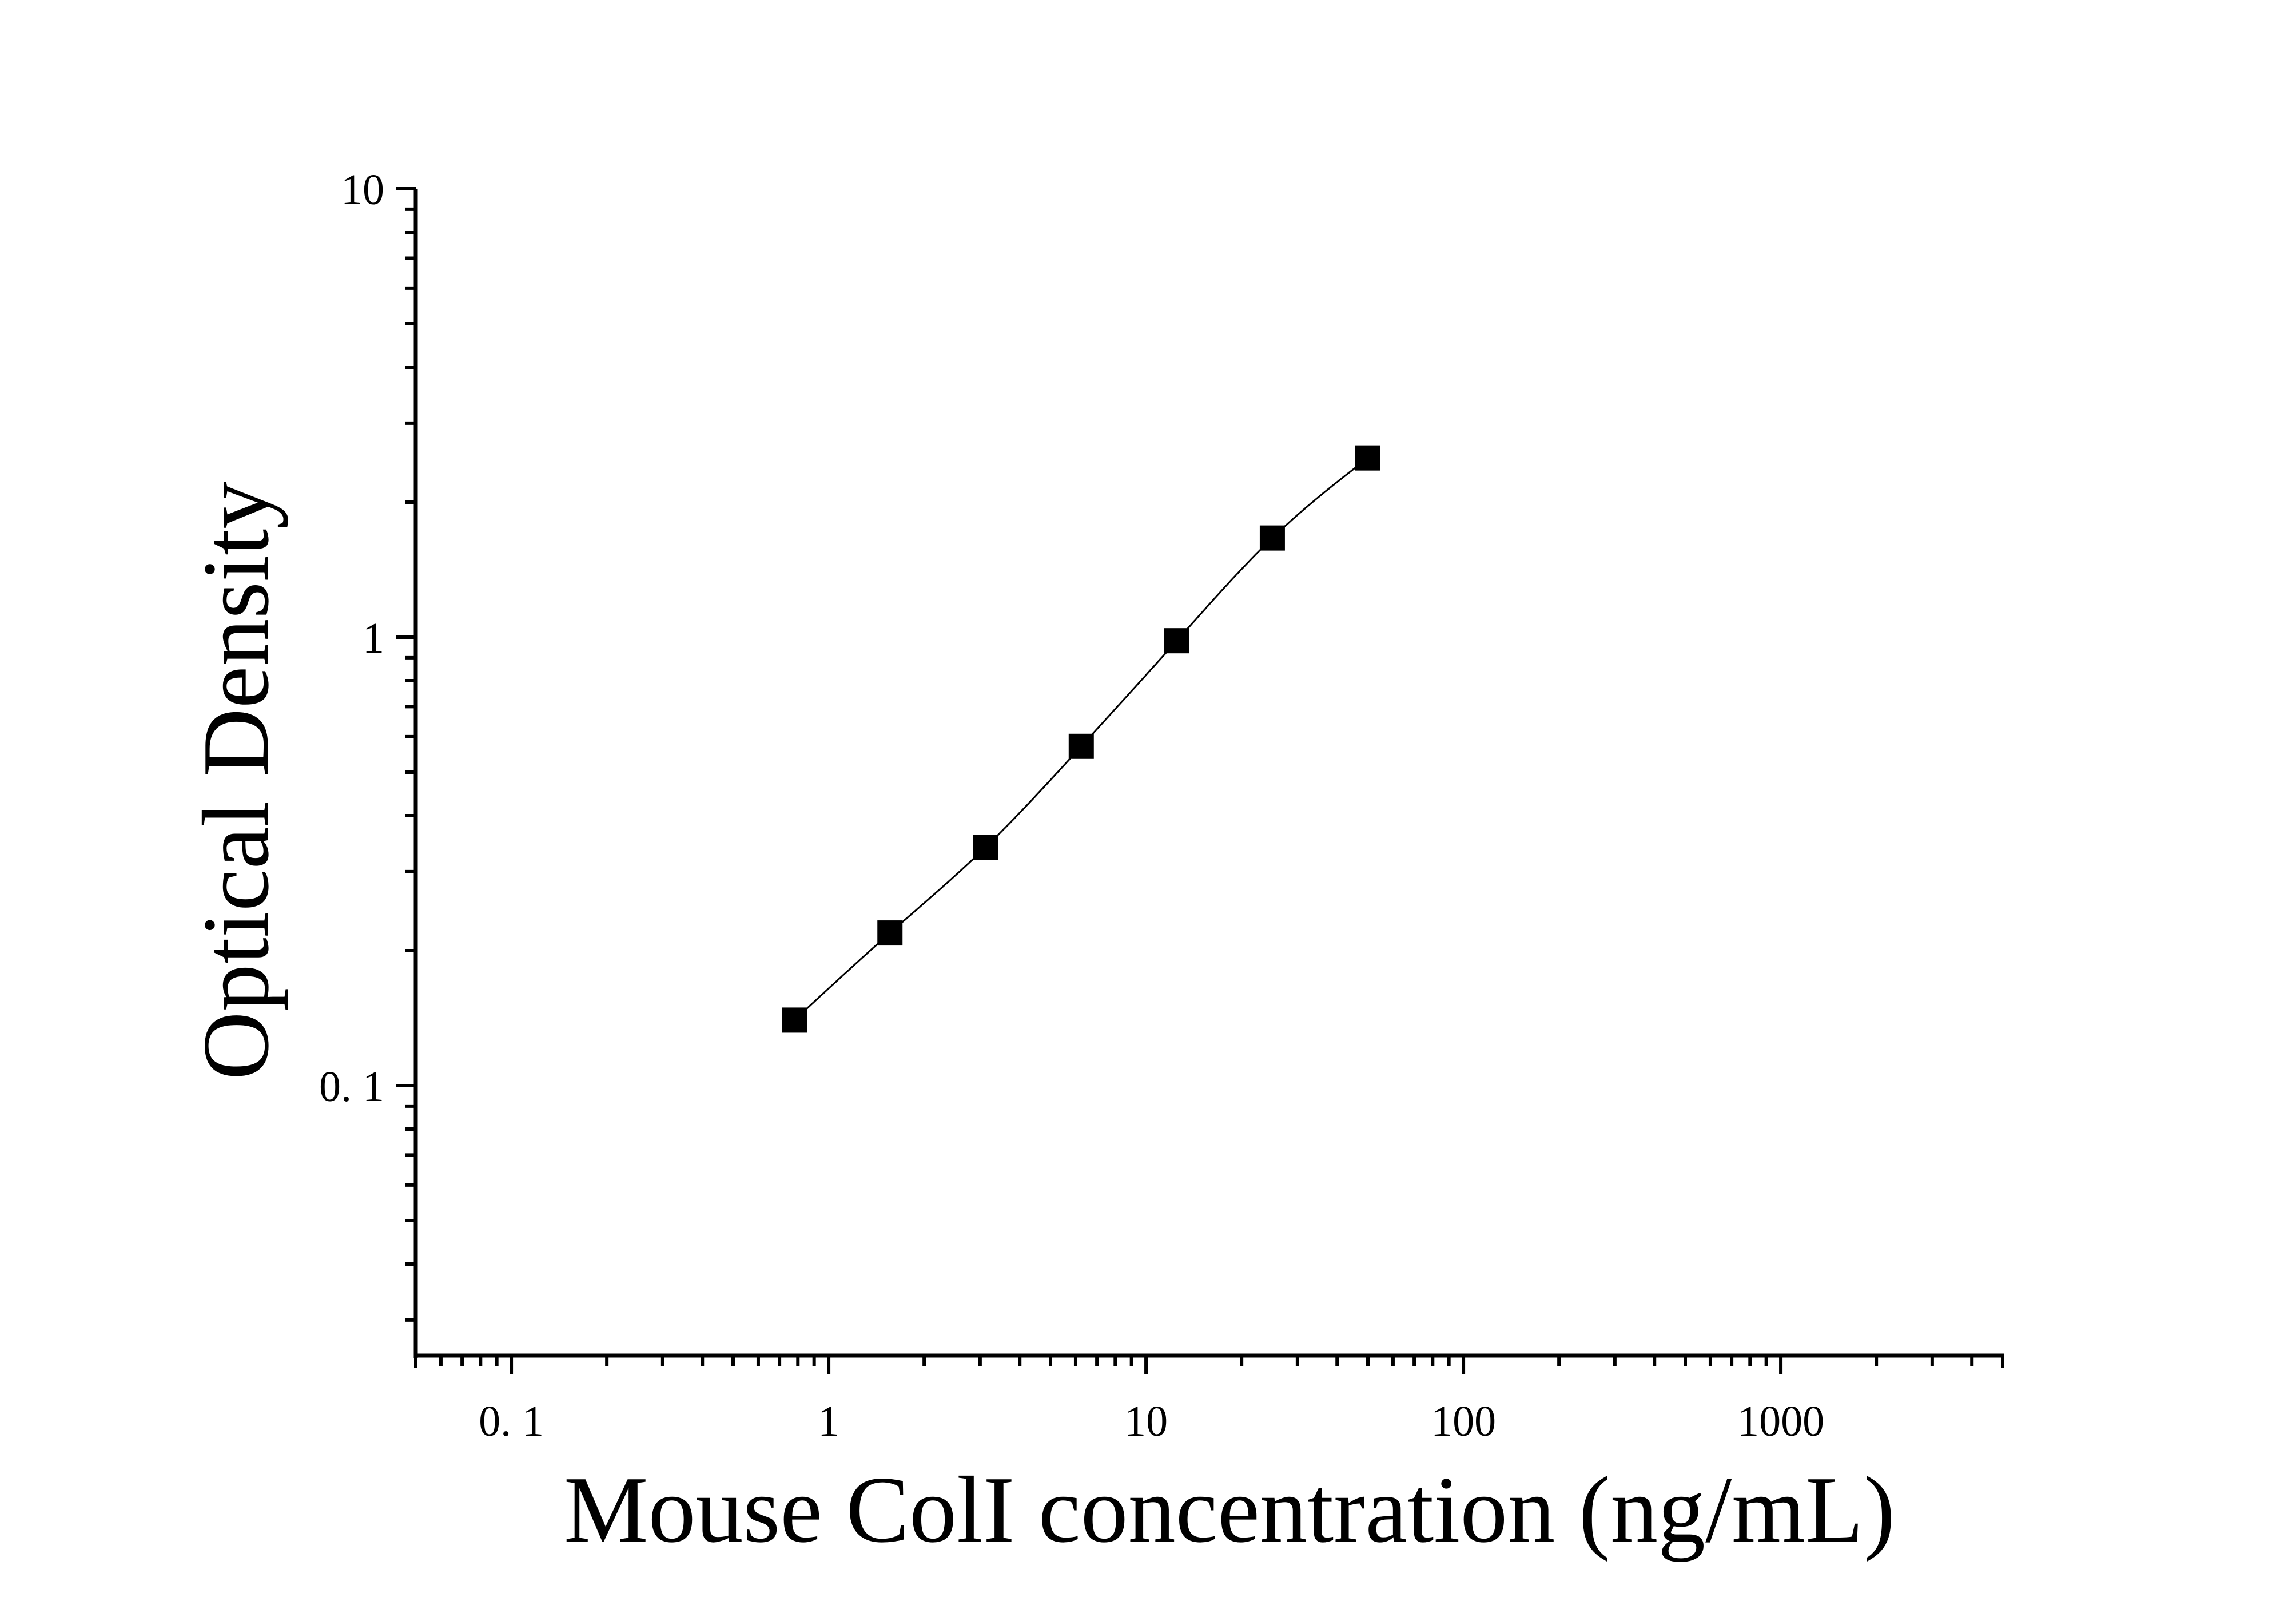 The image size is (2296, 1605). Describe the element at coordinates (512, 1421) in the screenshot. I see `x-tick-label: 0. 1` at that location.